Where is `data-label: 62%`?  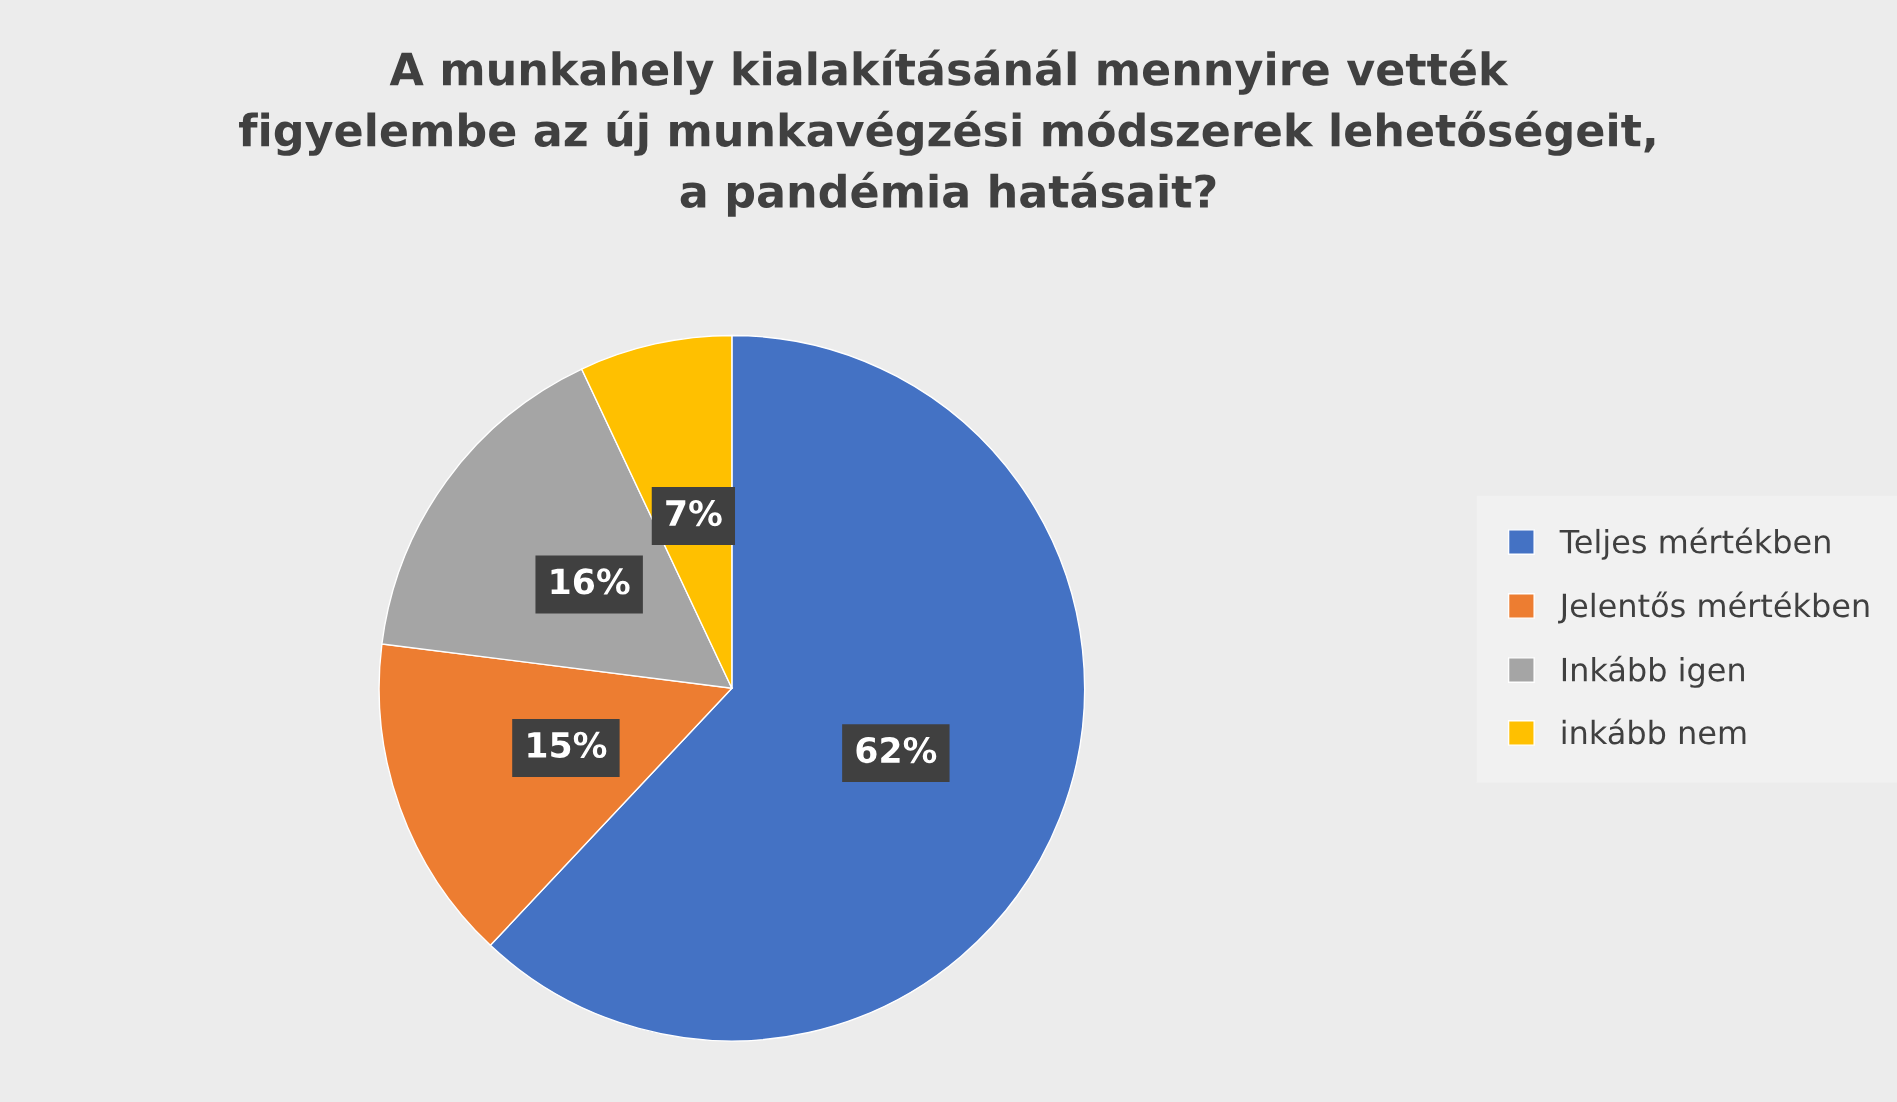
data-label: 62% is located at coordinates (896, 750).